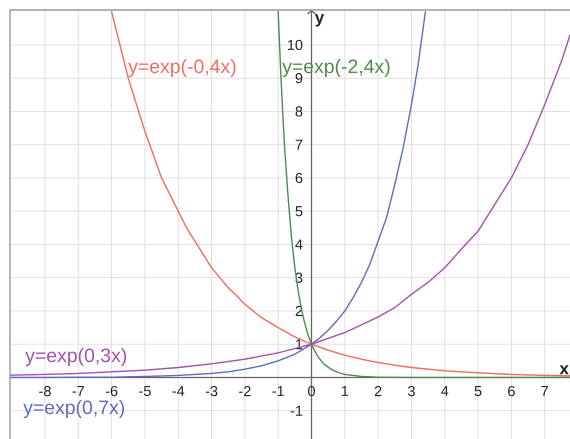 This screenshot has width=570, height=439. What do you see at coordinates (78, 391) in the screenshot?
I see `x-tick-label: -7` at bounding box center [78, 391].